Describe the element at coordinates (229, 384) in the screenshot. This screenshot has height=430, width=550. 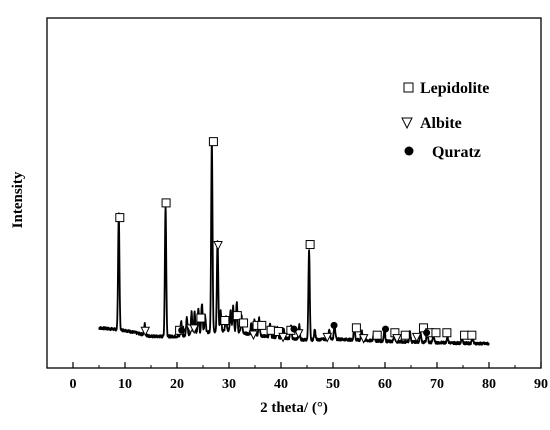
I see `x-tick-label: 30` at that location.